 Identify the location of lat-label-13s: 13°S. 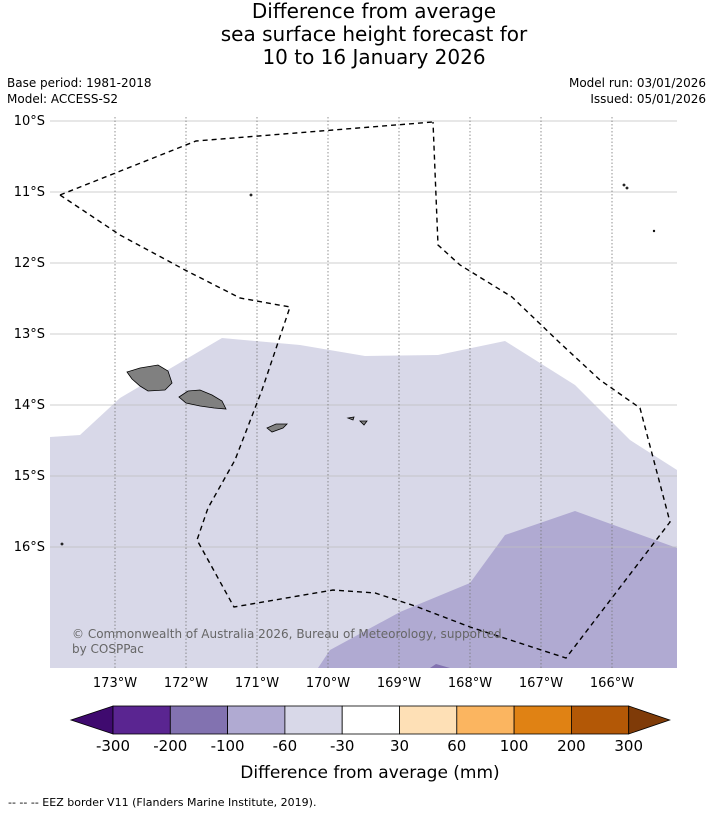
(29, 334).